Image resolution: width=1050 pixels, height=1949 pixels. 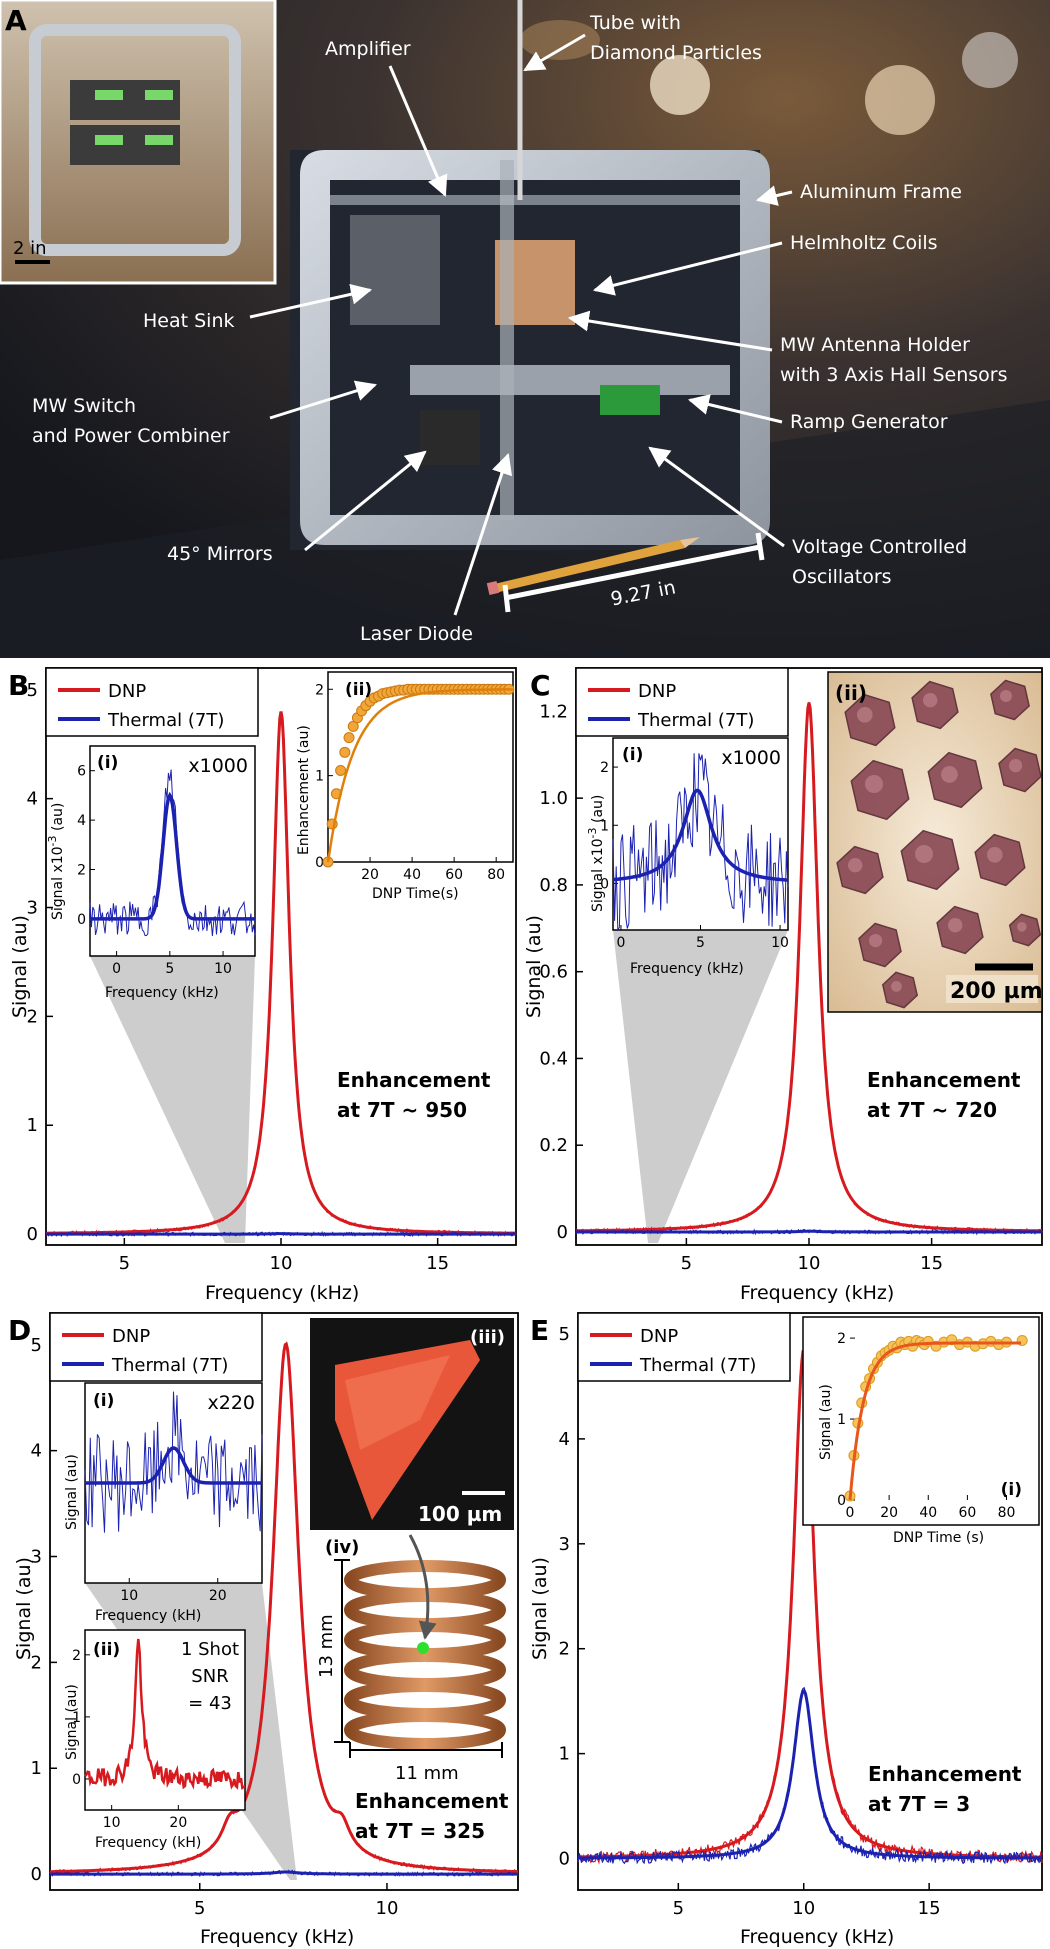 I want to click on y-tick-label: 4, so click(x=564, y=1439).